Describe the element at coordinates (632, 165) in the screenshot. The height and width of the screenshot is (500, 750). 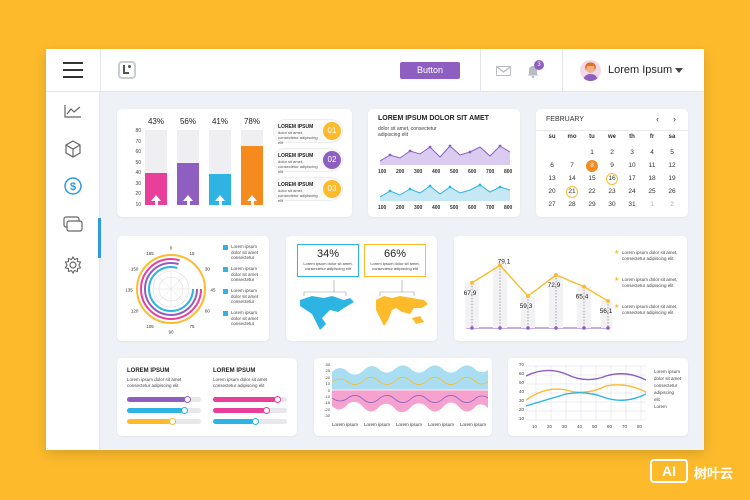
I see `calendar-day: 10` at that location.